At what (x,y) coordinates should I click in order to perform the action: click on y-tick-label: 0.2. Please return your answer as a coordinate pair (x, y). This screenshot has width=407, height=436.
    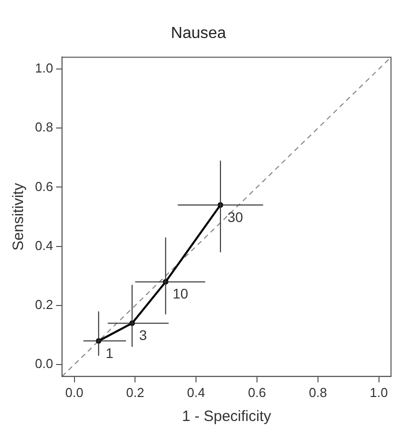
    Looking at the image, I should click on (44, 304).